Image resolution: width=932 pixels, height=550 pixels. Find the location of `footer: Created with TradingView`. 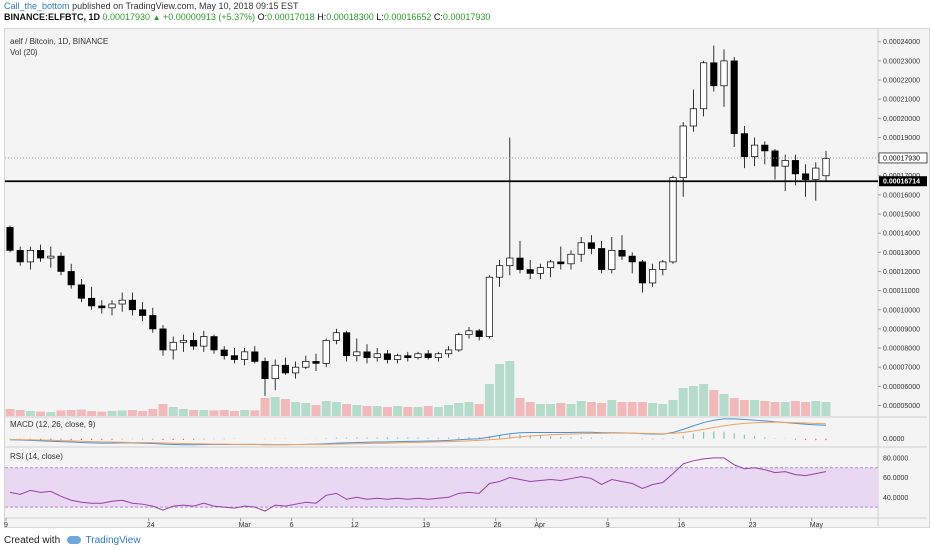

footer: Created with TradingView is located at coordinates (72, 540).